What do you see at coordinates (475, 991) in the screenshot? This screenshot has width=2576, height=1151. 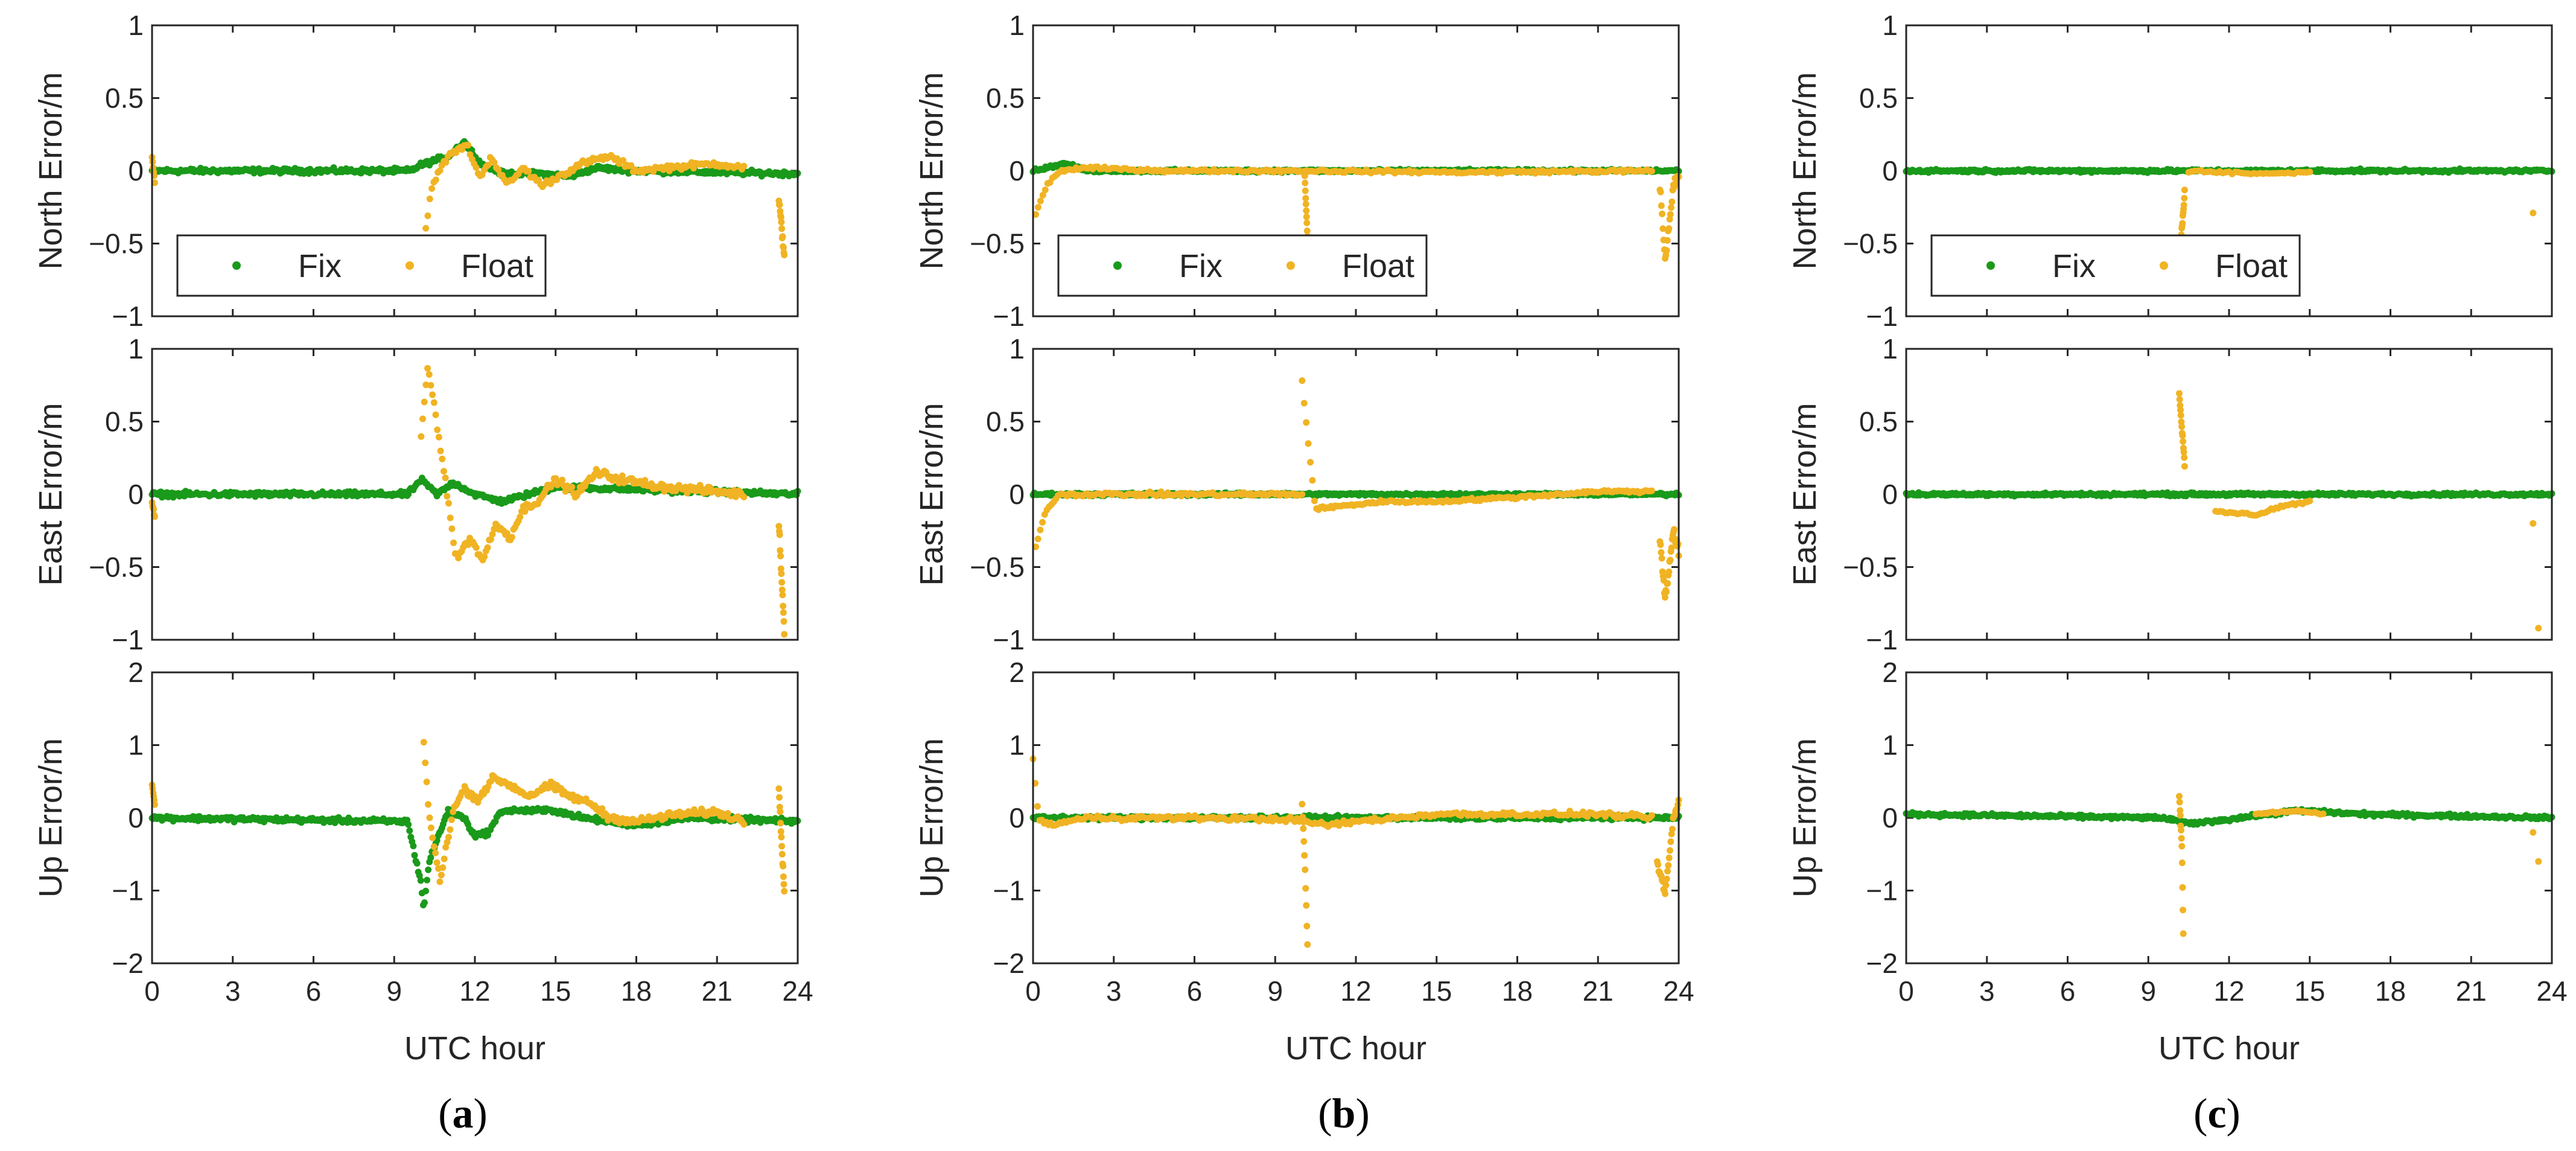 I see `x-tick-label: 12` at bounding box center [475, 991].